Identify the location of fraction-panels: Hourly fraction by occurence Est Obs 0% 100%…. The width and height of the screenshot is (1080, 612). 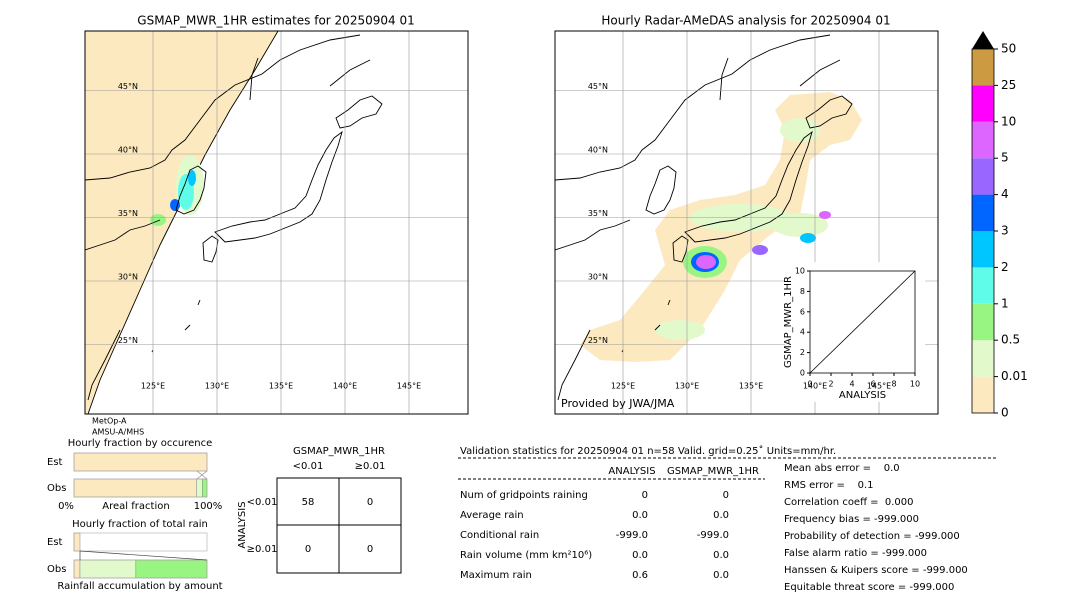
(135, 515).